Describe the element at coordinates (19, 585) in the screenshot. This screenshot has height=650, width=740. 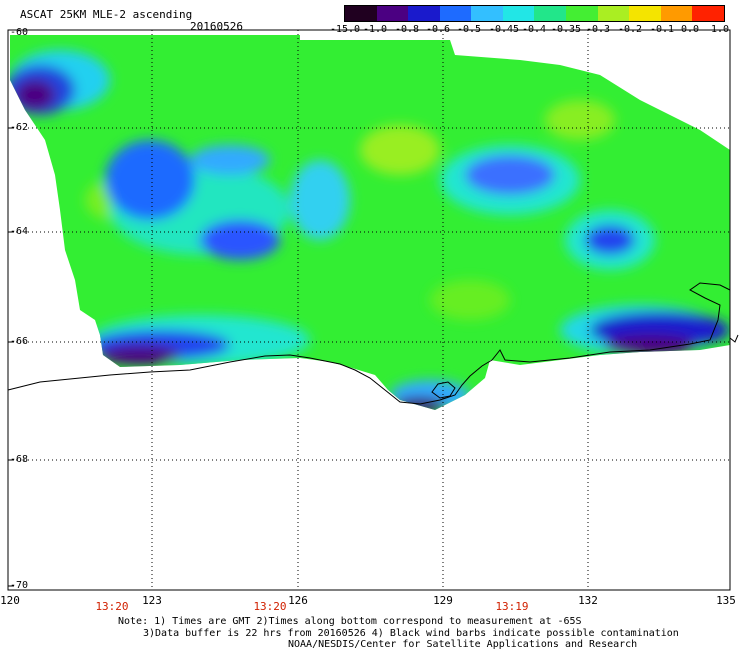
I see `lat-label: -70` at that location.